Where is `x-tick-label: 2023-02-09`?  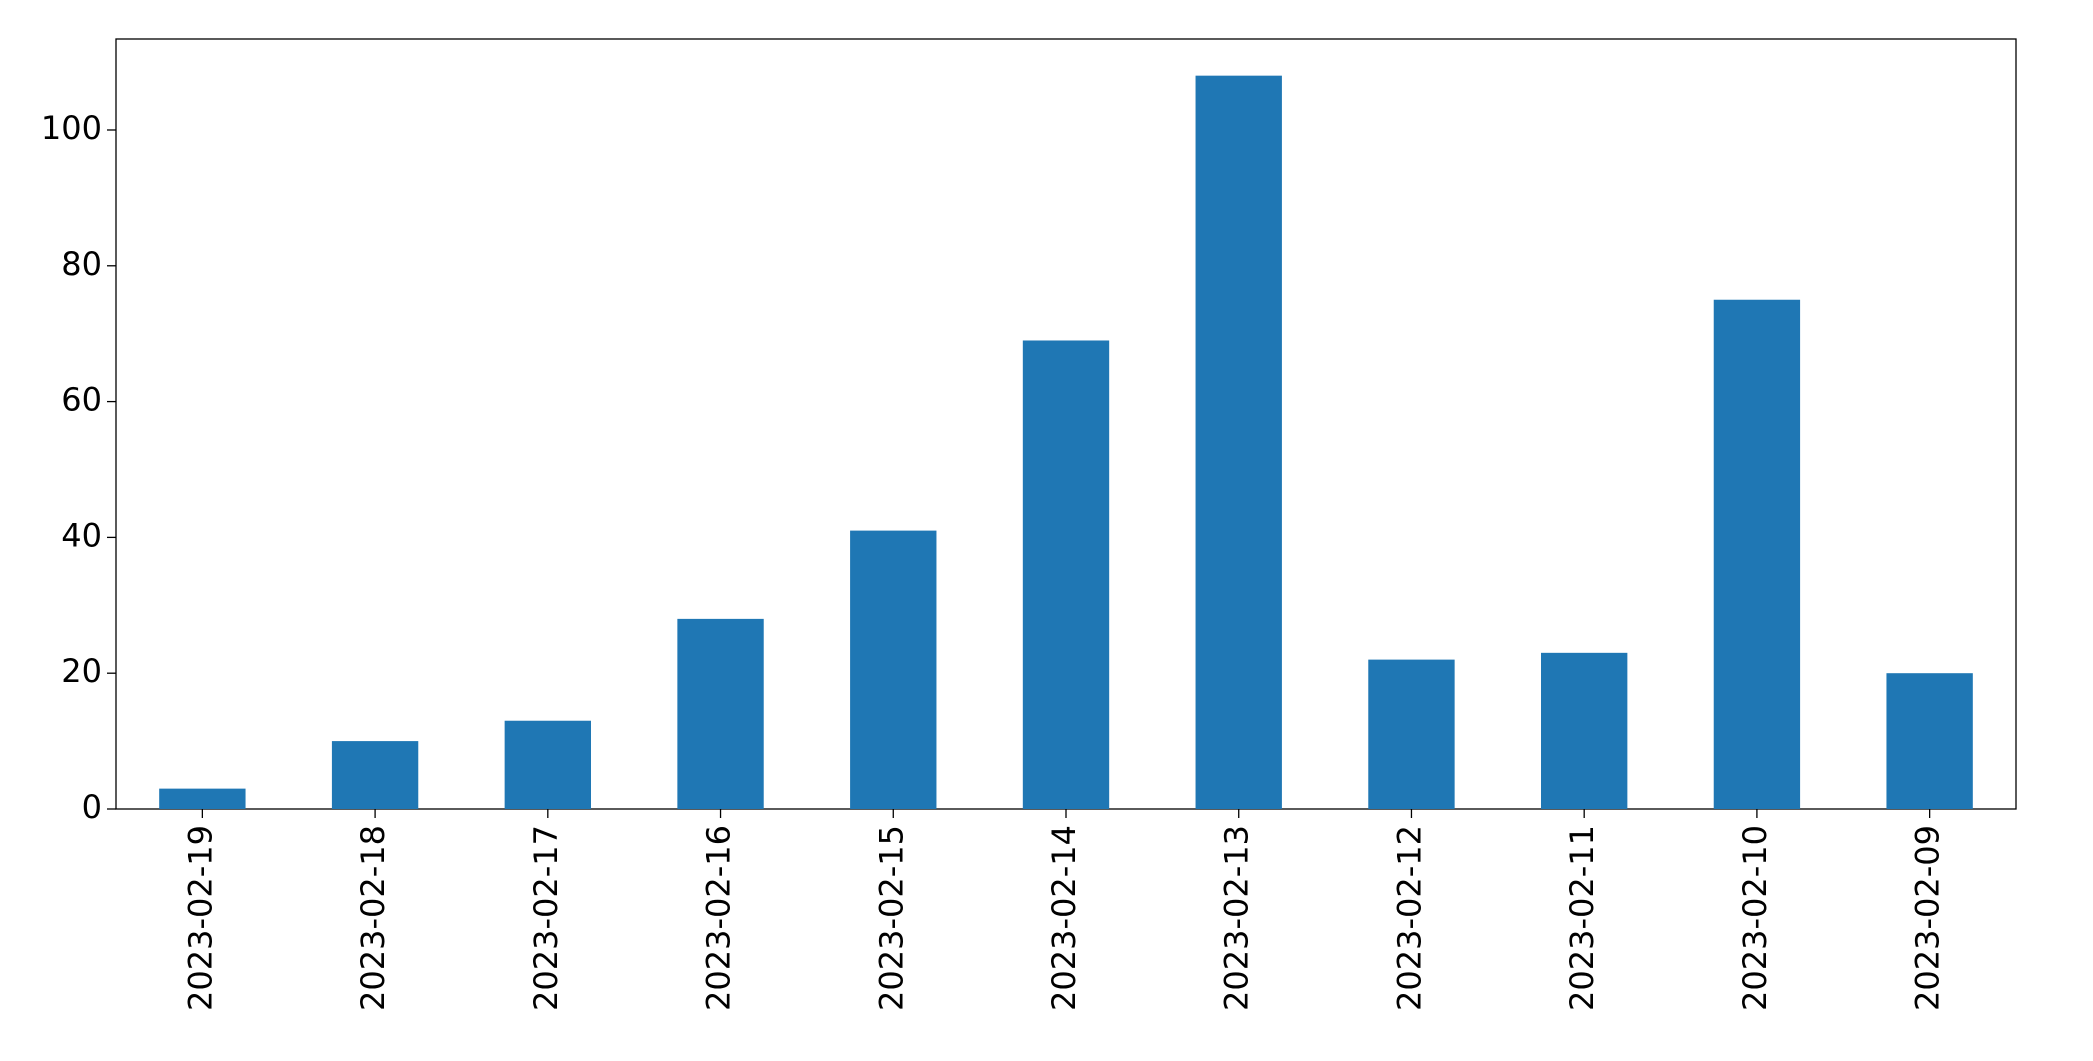 x-tick-label: 2023-02-09 is located at coordinates (1928, 918).